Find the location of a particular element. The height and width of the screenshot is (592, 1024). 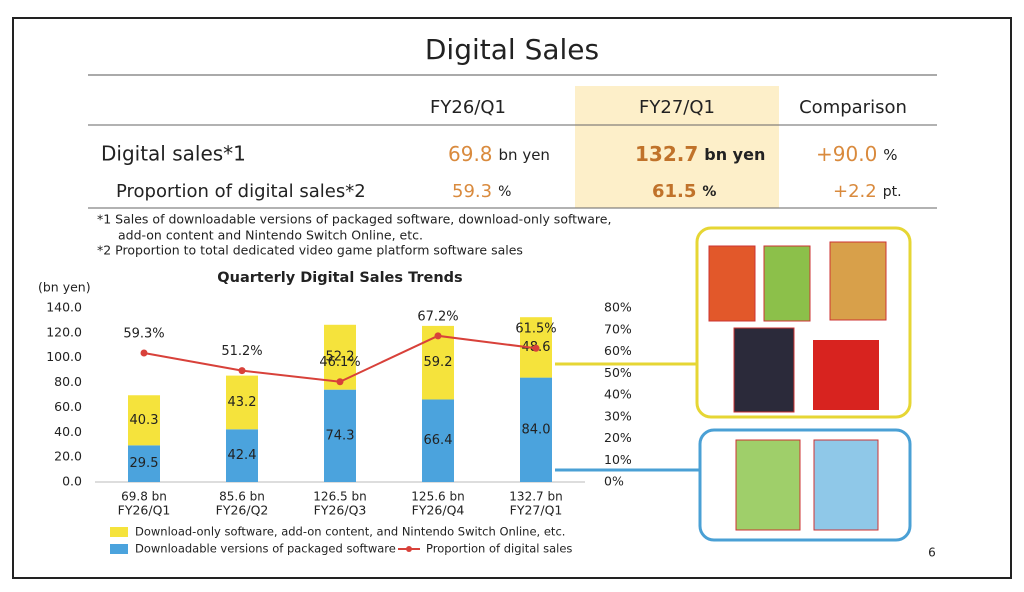

cell: +90.0% is located at coordinates (857, 154).